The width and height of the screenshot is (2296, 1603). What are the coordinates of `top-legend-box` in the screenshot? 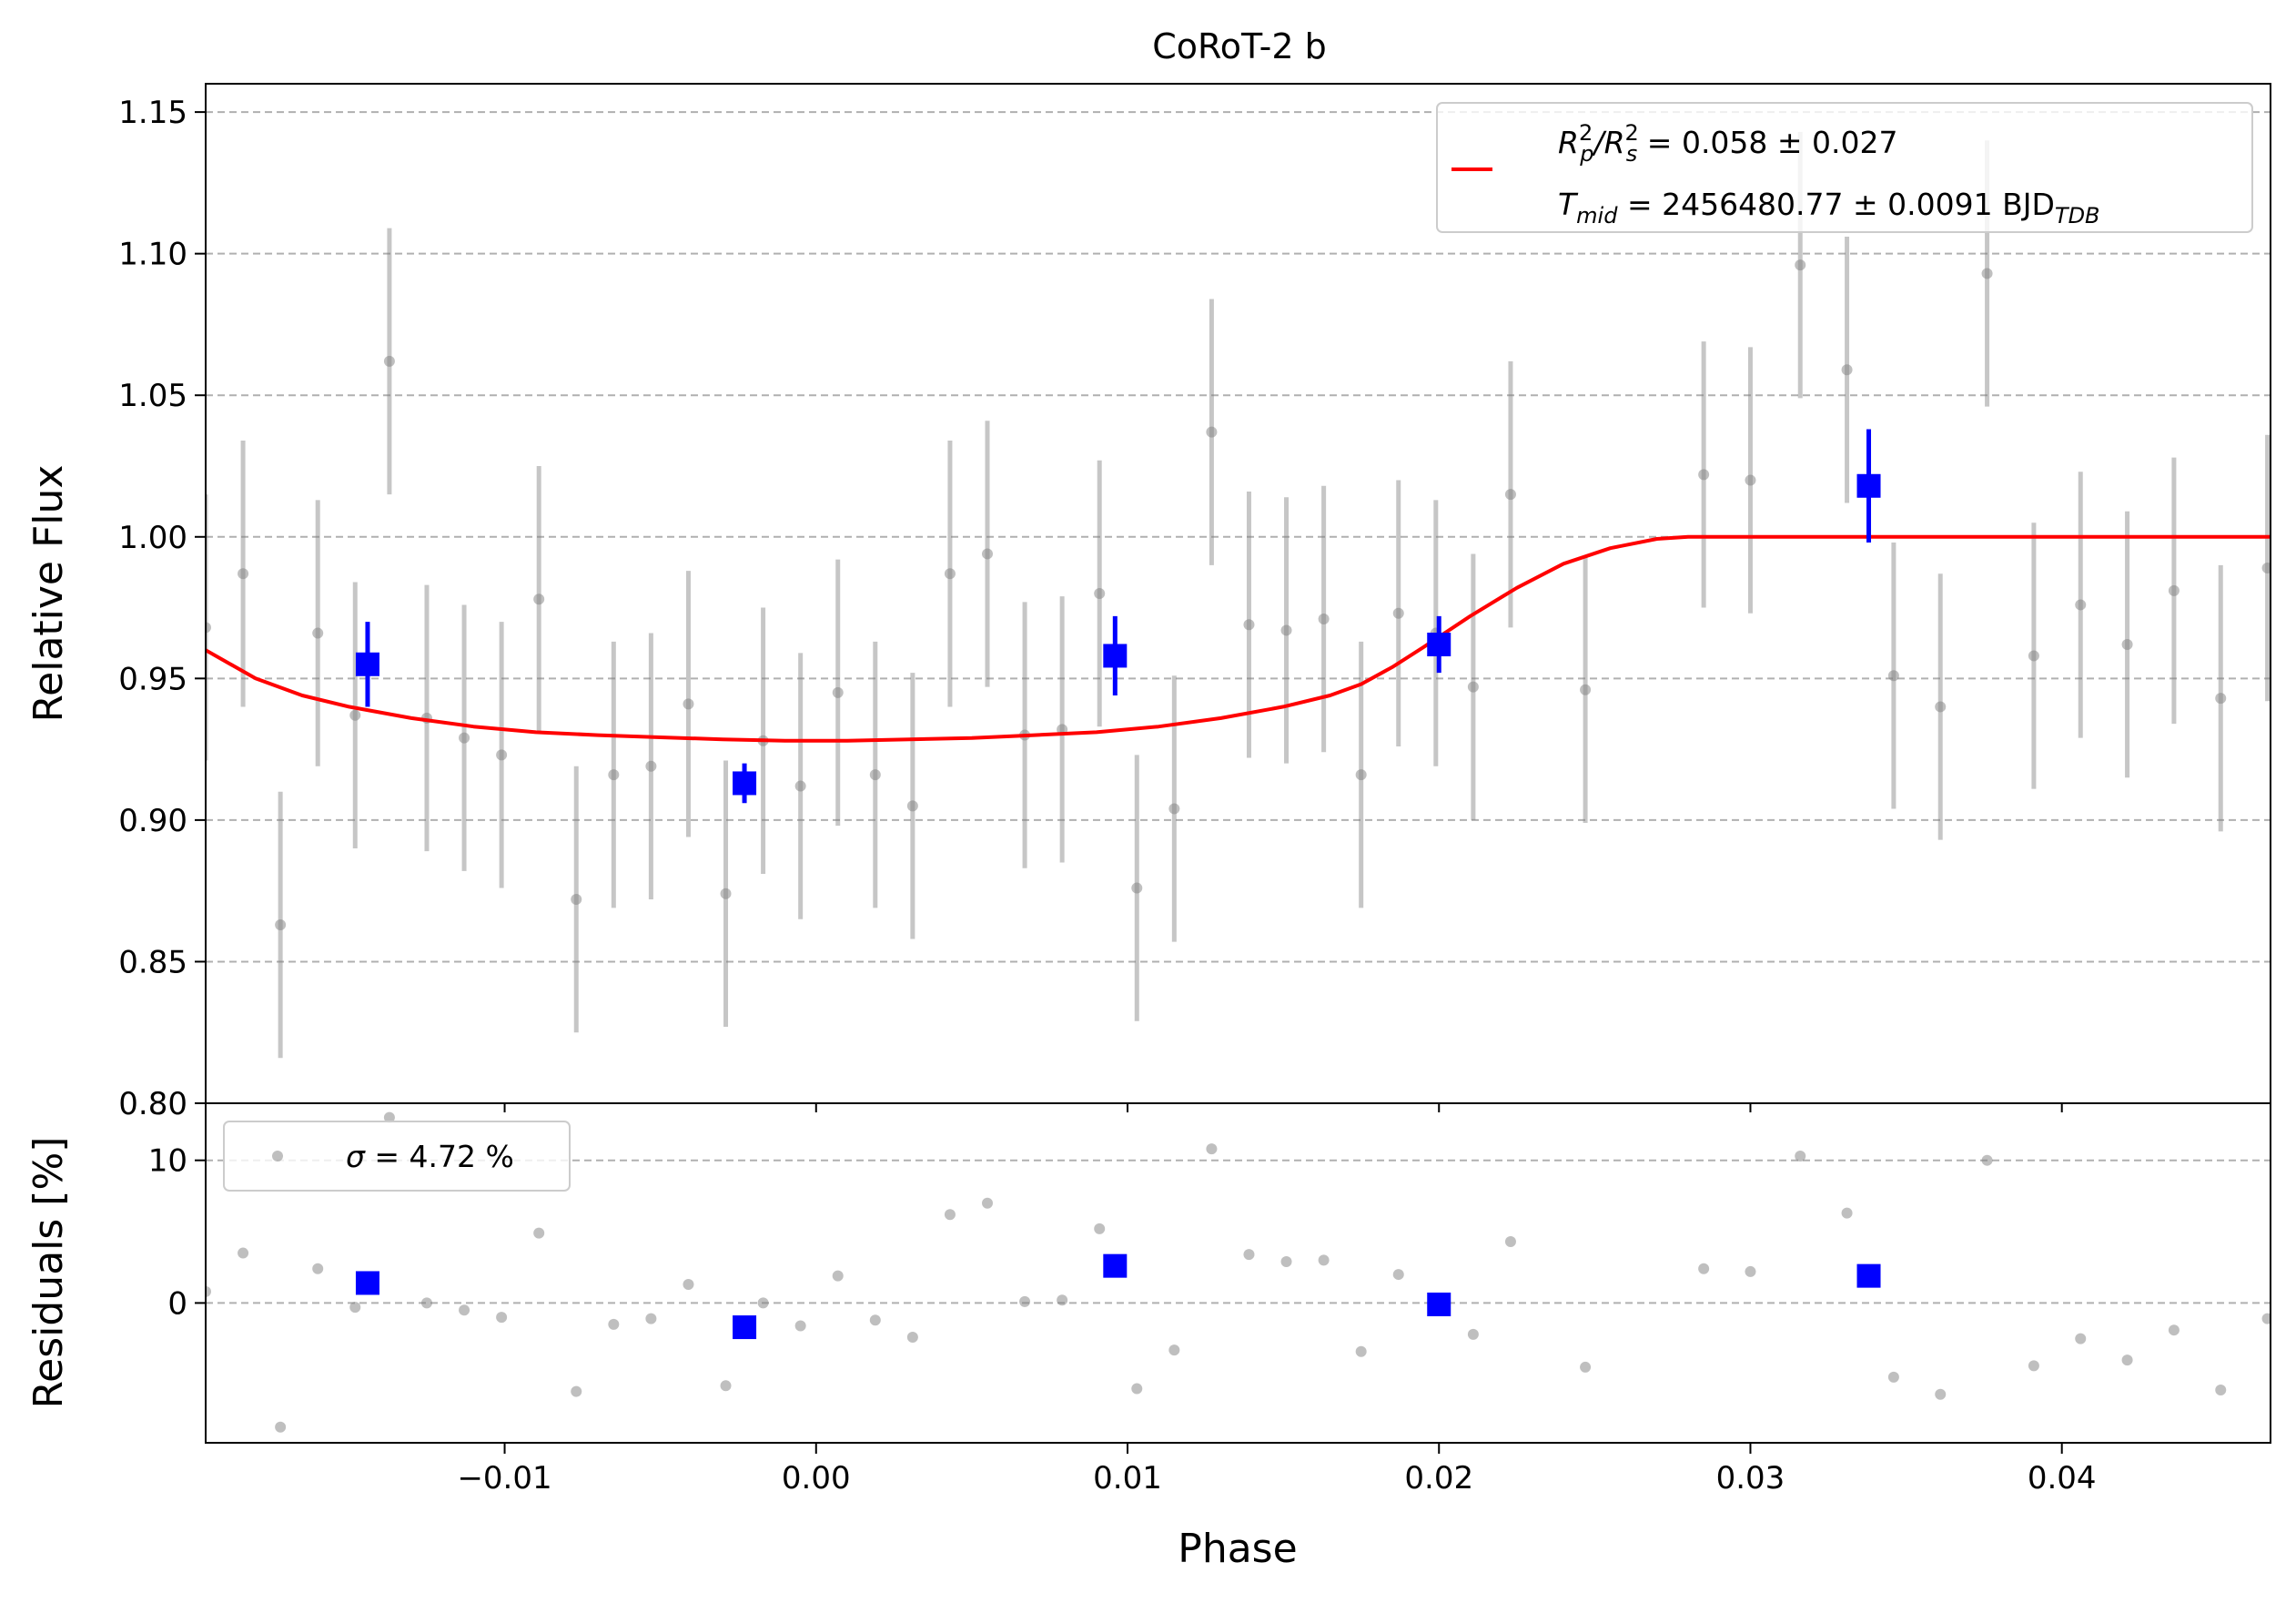 It's located at (1845, 167).